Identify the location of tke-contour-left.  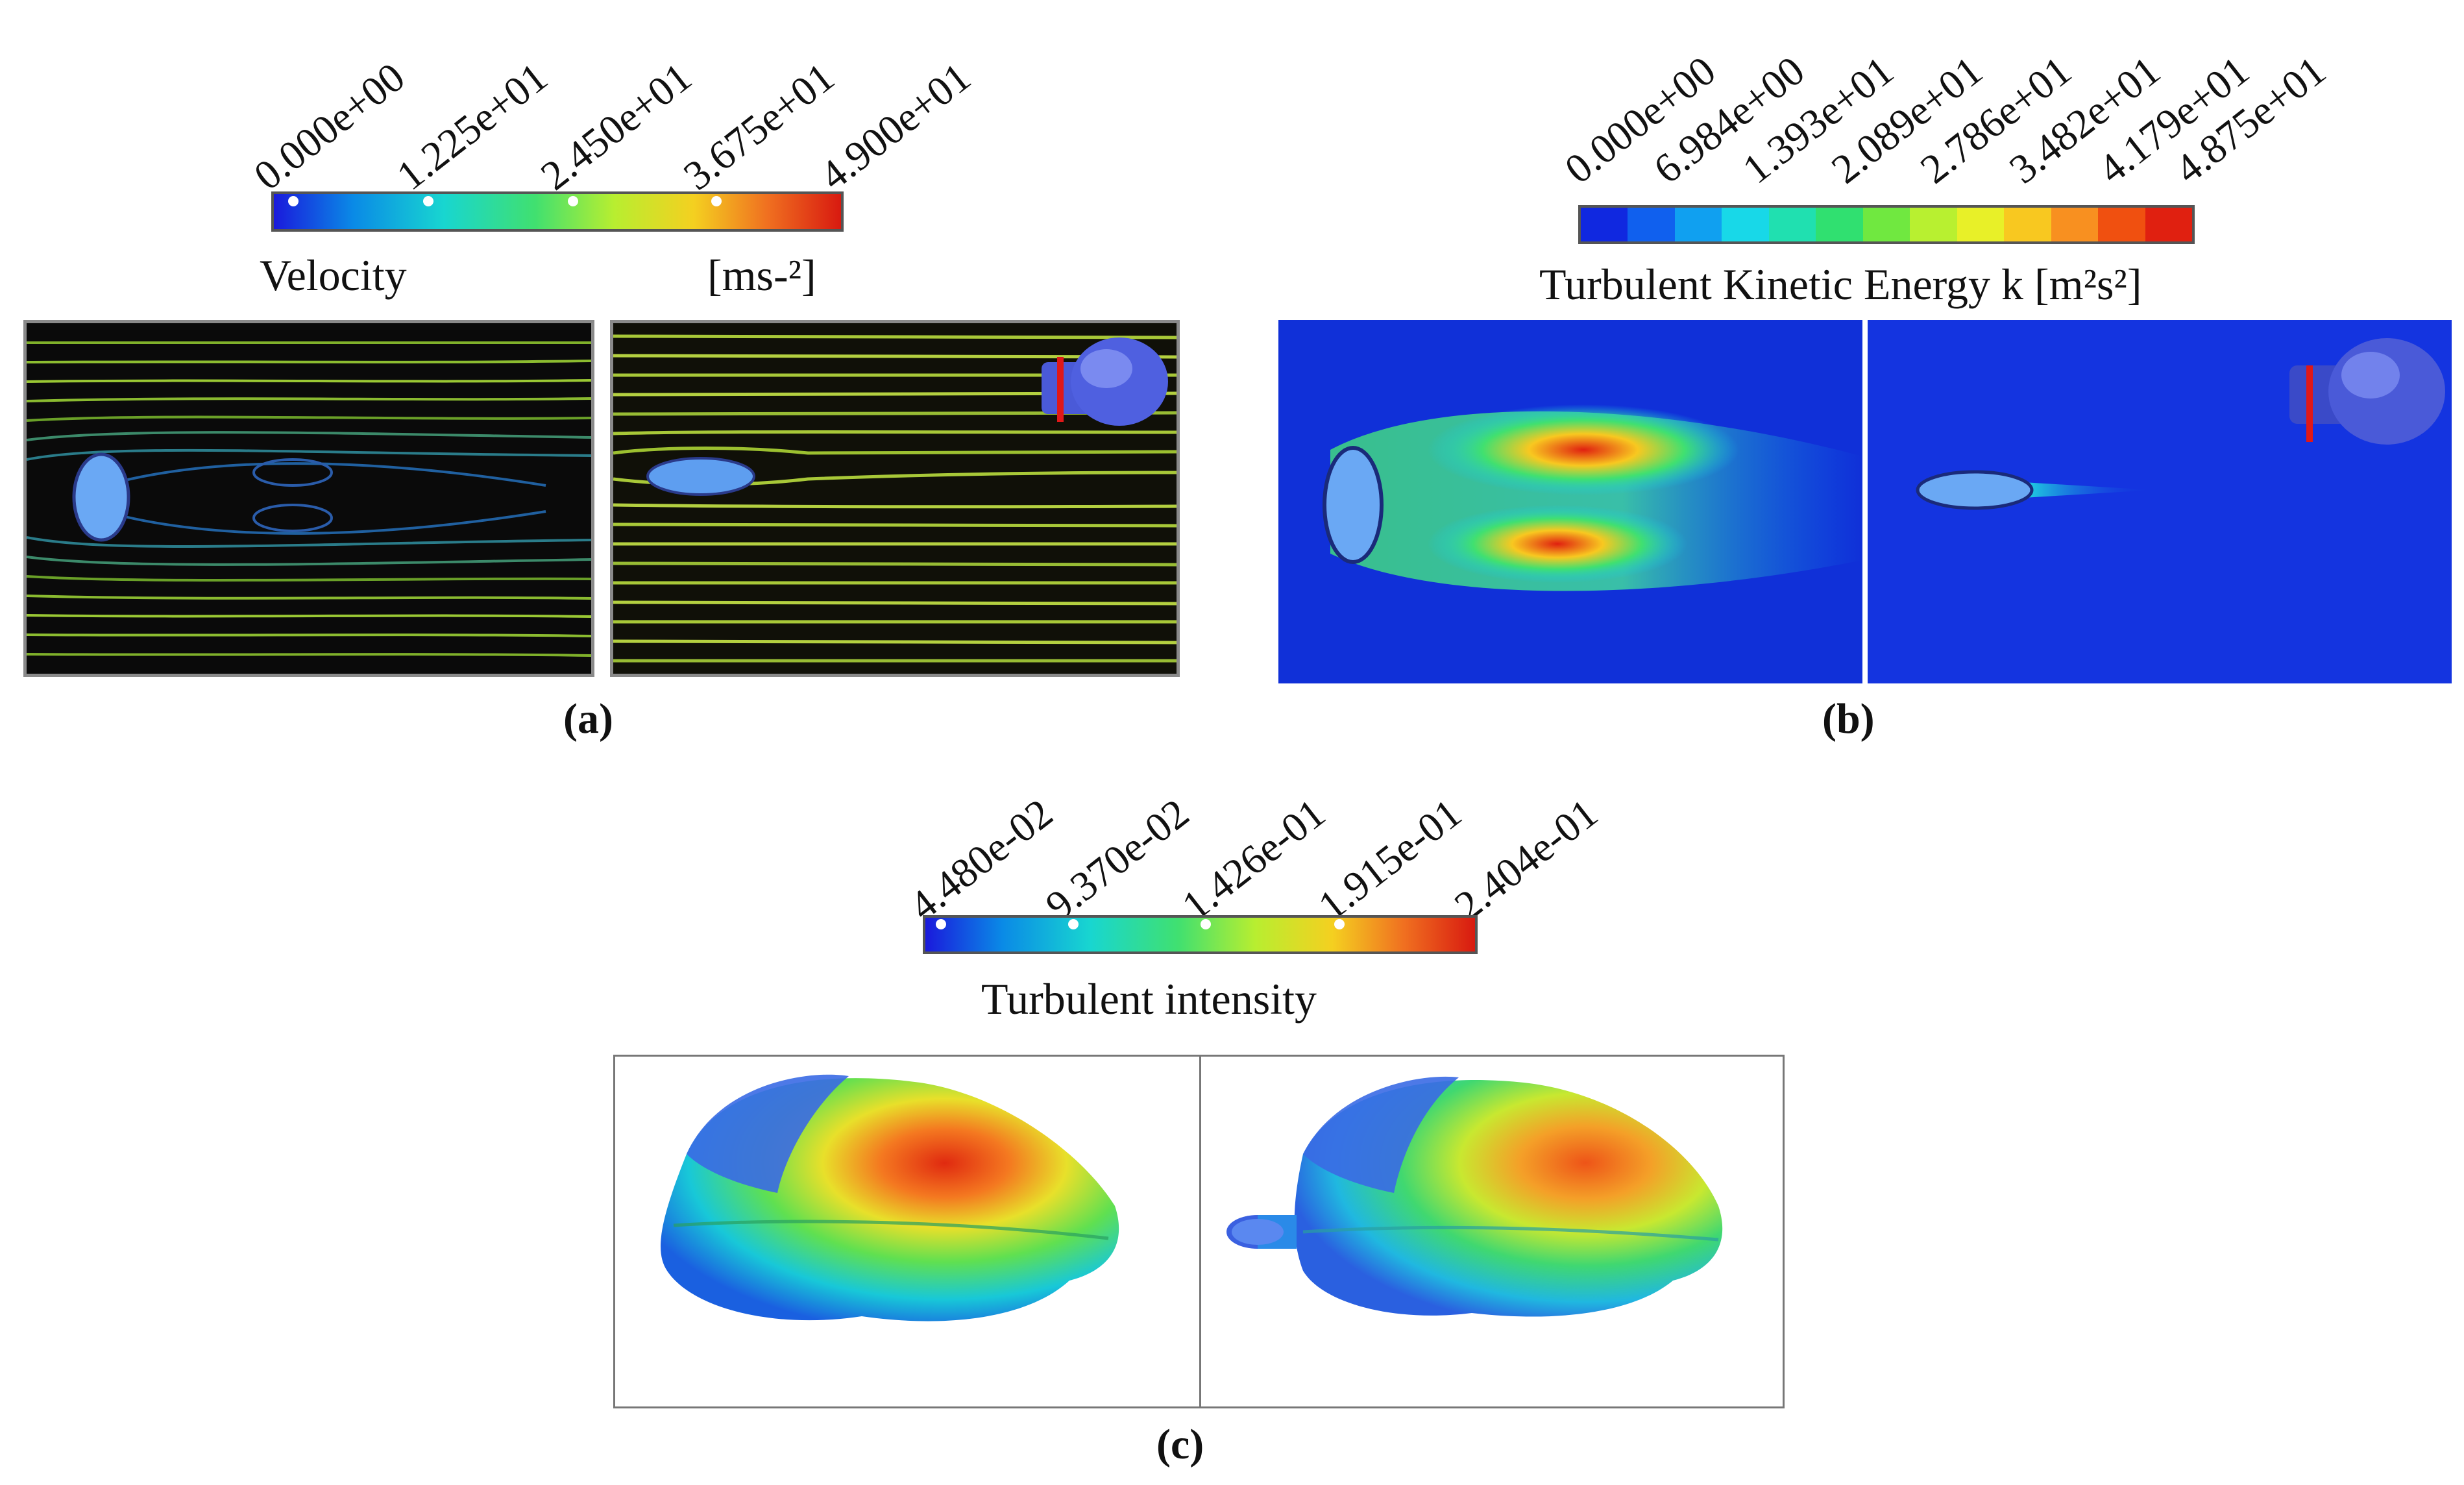
(1593, 497).